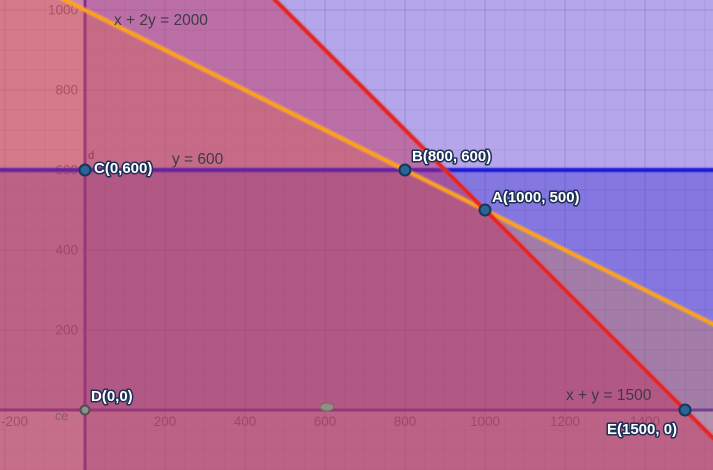 This screenshot has width=713, height=470. What do you see at coordinates (642, 429) in the screenshot?
I see `point-label-E: E(1500, 0)` at bounding box center [642, 429].